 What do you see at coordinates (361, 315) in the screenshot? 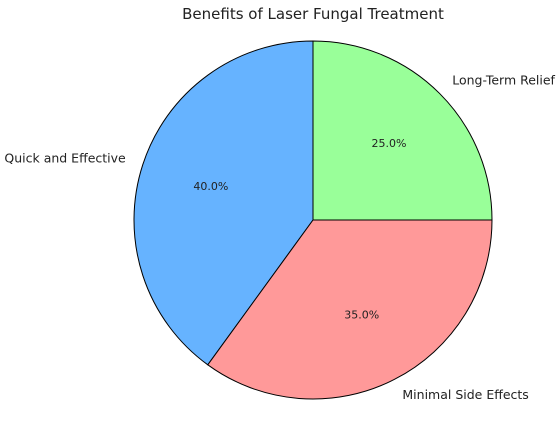
I see `slice-percent-minimal-side-effects: 35.0%` at bounding box center [361, 315].